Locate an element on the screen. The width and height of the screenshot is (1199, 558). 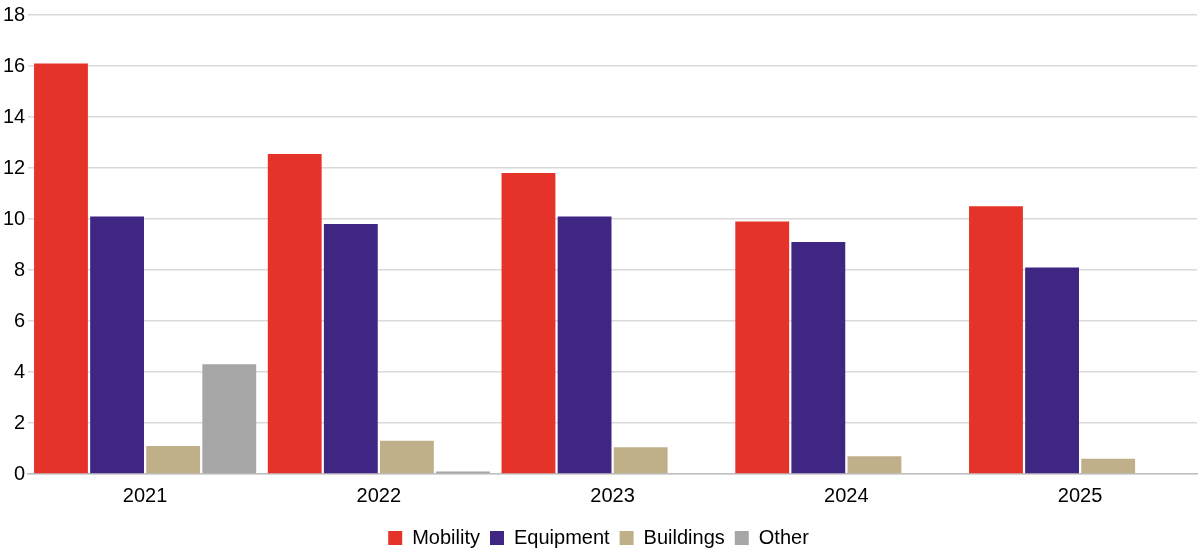
y-tick-label: 10 is located at coordinates (14, 217).